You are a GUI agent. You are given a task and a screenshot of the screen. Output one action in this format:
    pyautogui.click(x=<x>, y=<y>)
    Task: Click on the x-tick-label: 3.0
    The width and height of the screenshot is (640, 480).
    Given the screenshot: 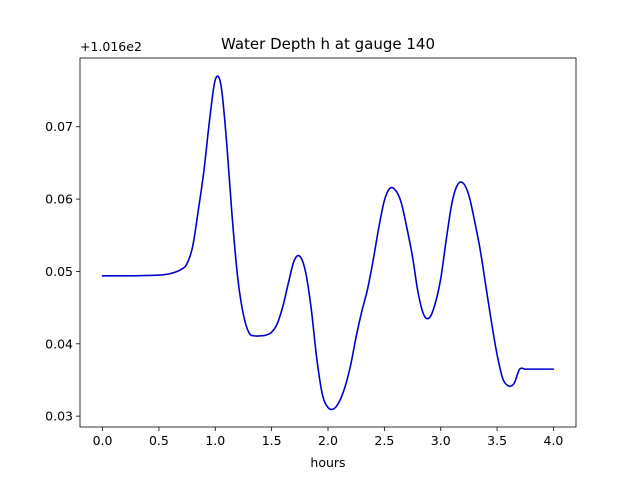 What is the action you would take?
    pyautogui.click(x=441, y=440)
    